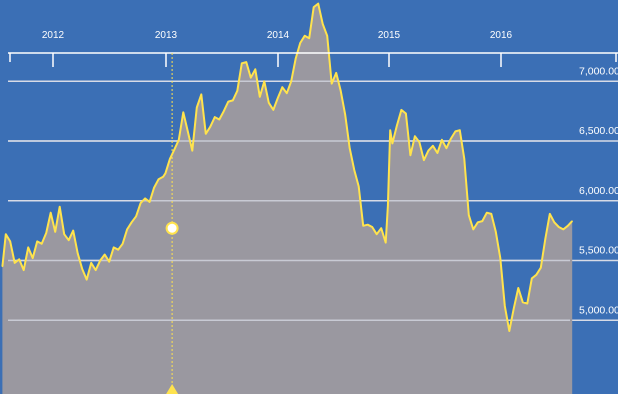 The image size is (618, 394). What do you see at coordinates (172, 389) in the screenshot?
I see `cursor-handle` at bounding box center [172, 389].